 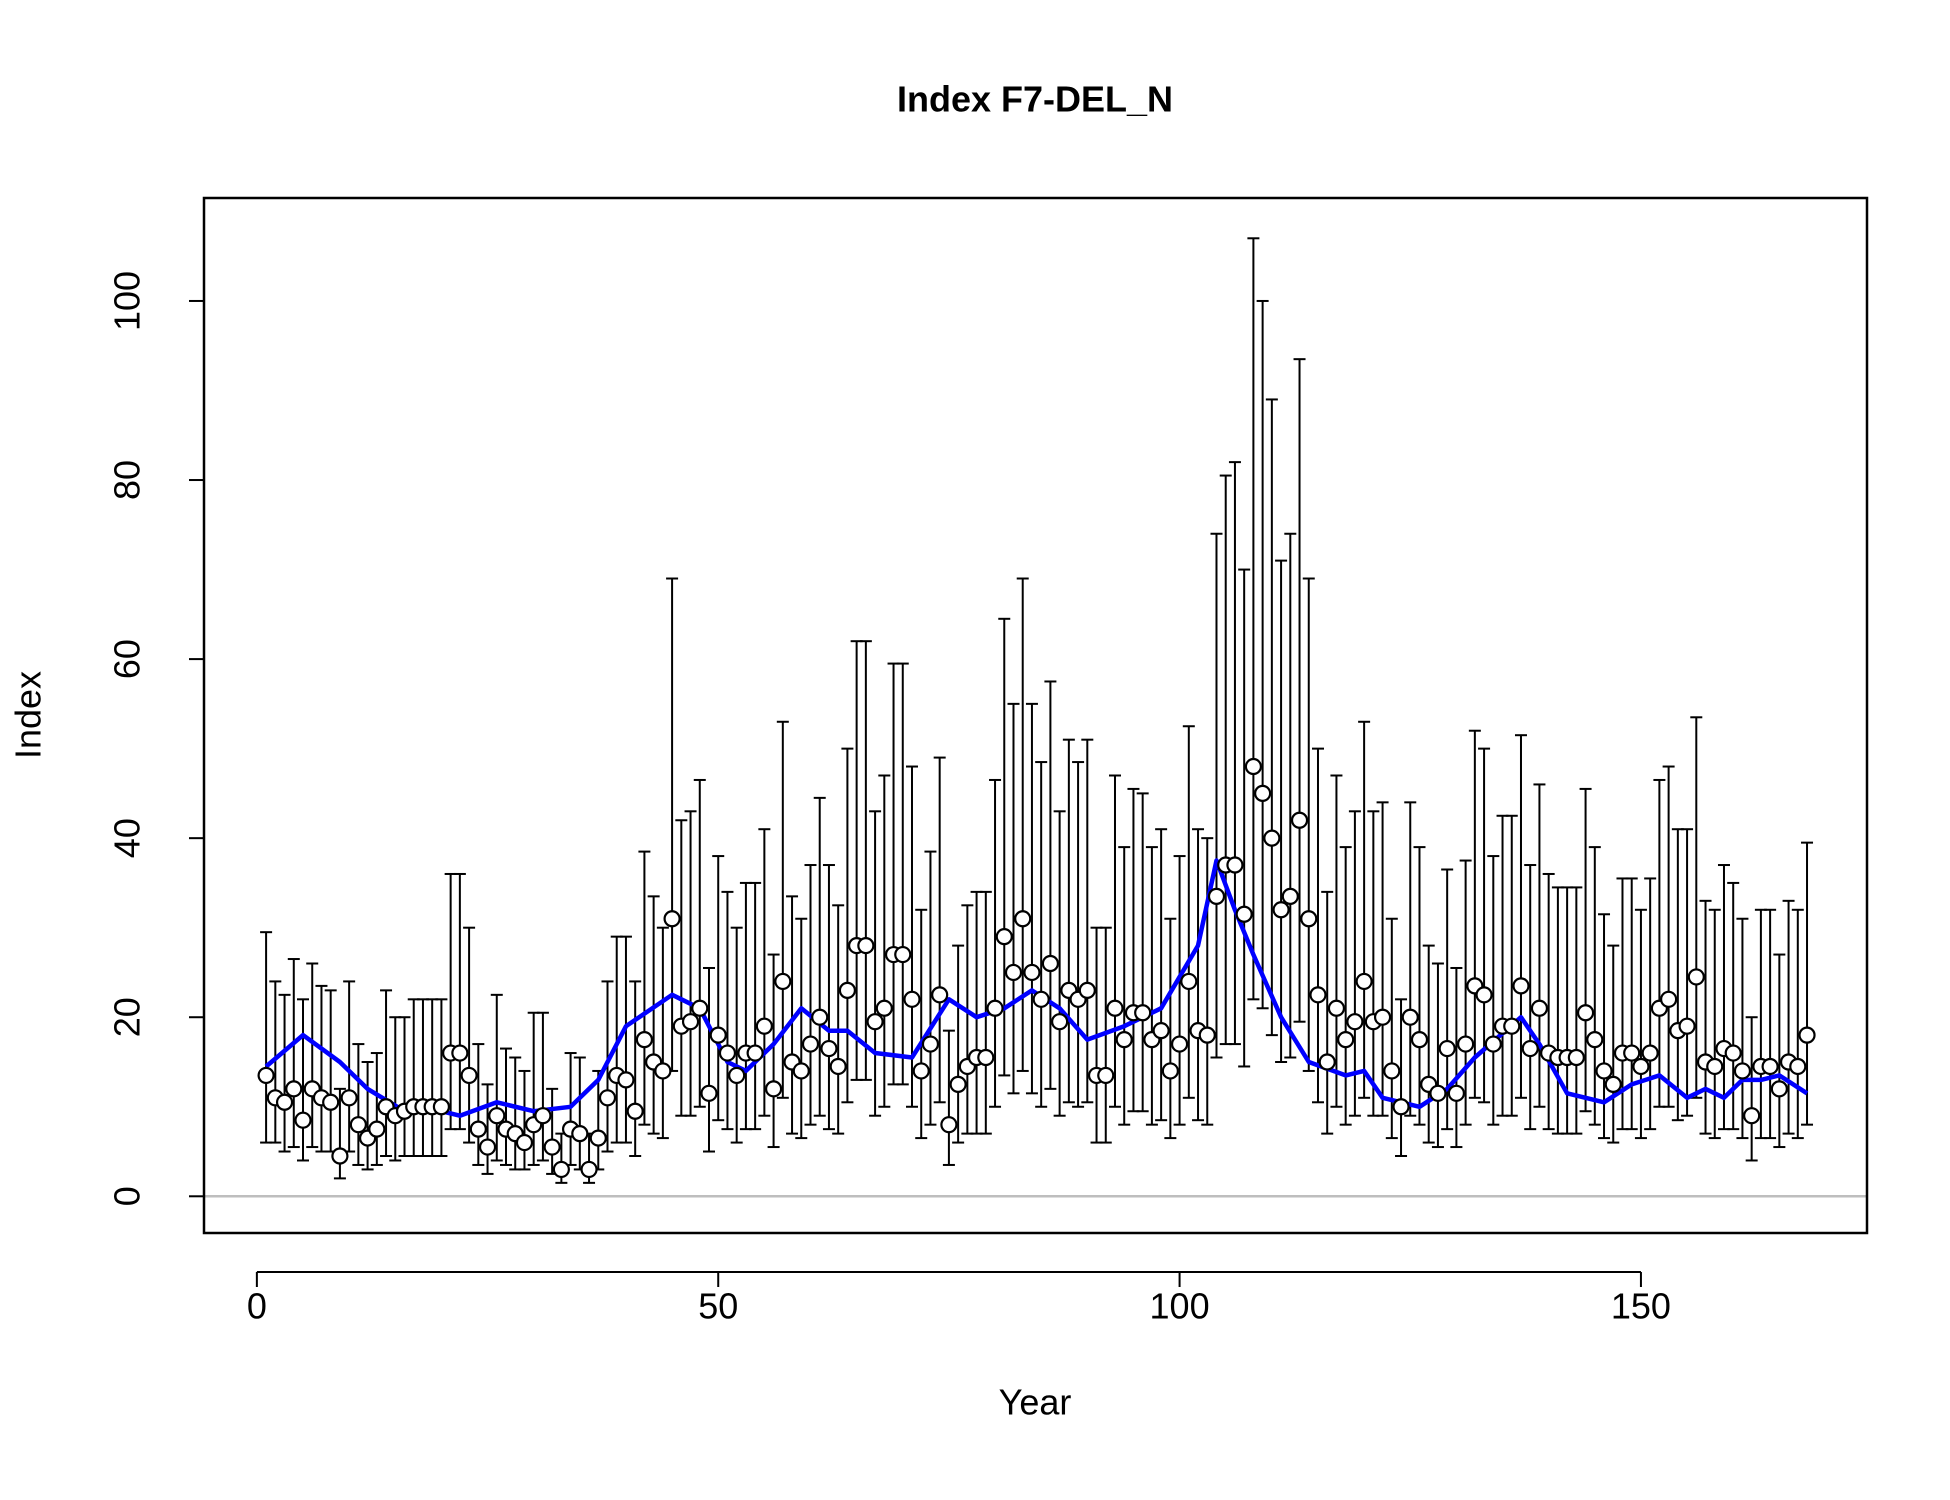 What do you see at coordinates (1641, 1306) in the screenshot?
I see `x-tick-label: 150` at bounding box center [1641, 1306].